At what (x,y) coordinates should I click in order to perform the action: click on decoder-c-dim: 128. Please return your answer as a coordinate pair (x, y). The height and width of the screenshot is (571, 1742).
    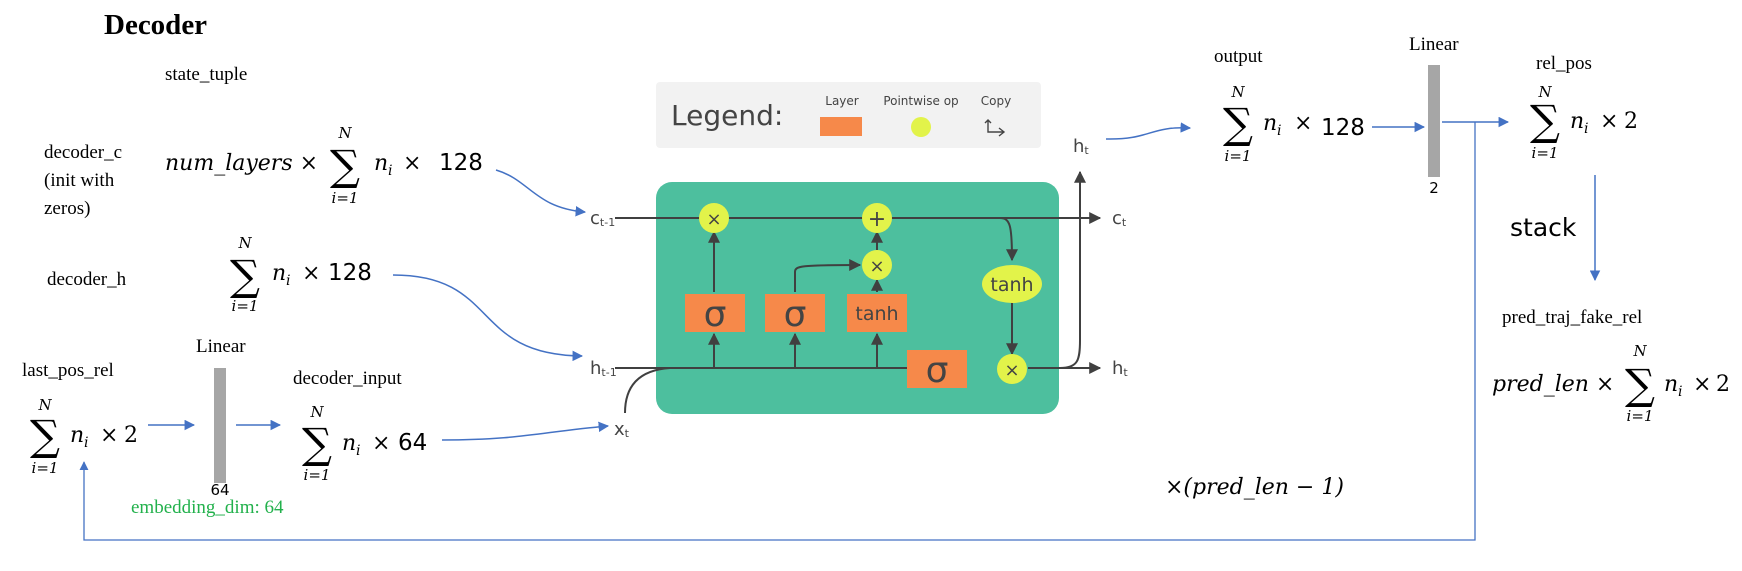
    Looking at the image, I should click on (461, 163).